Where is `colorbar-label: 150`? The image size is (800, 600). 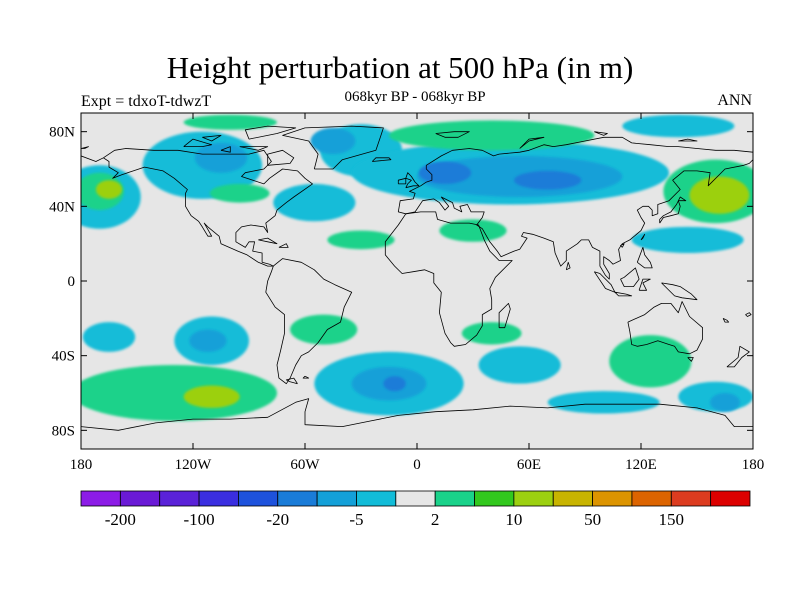 colorbar-label: 150 is located at coordinates (672, 519).